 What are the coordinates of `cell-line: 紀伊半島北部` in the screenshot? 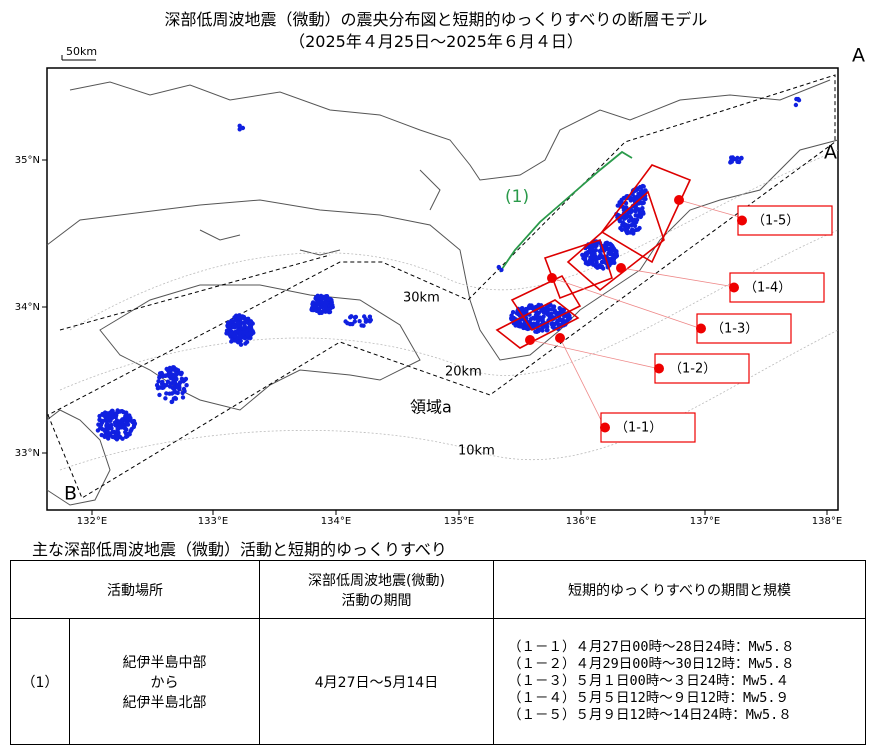 It's located at (164, 702).